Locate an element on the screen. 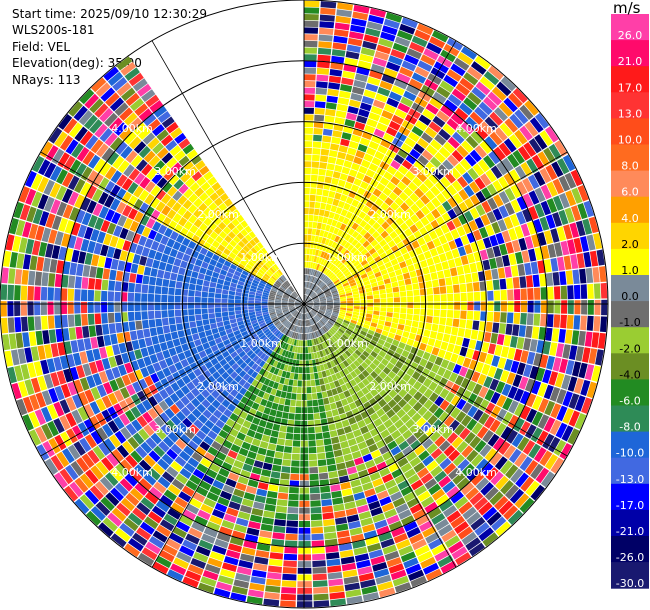 This screenshot has width=650, height=610. colorbar-tick-label: -10.0 is located at coordinates (630, 453).